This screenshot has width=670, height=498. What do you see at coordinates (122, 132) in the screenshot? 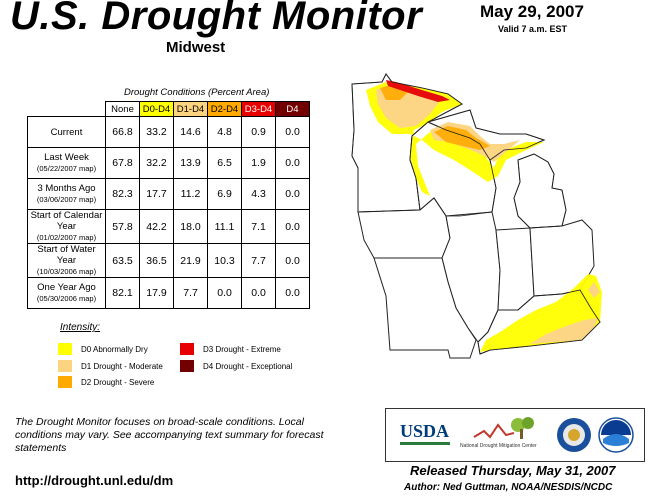
I see `table-cell: 66.8` at bounding box center [122, 132].